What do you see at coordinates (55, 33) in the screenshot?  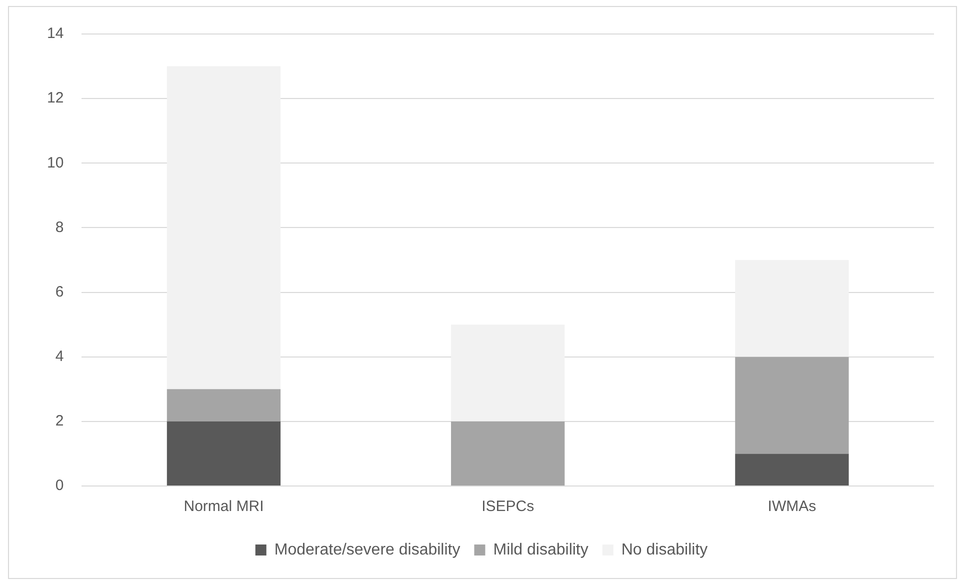 I see `y-tick-label: 14` at bounding box center [55, 33].